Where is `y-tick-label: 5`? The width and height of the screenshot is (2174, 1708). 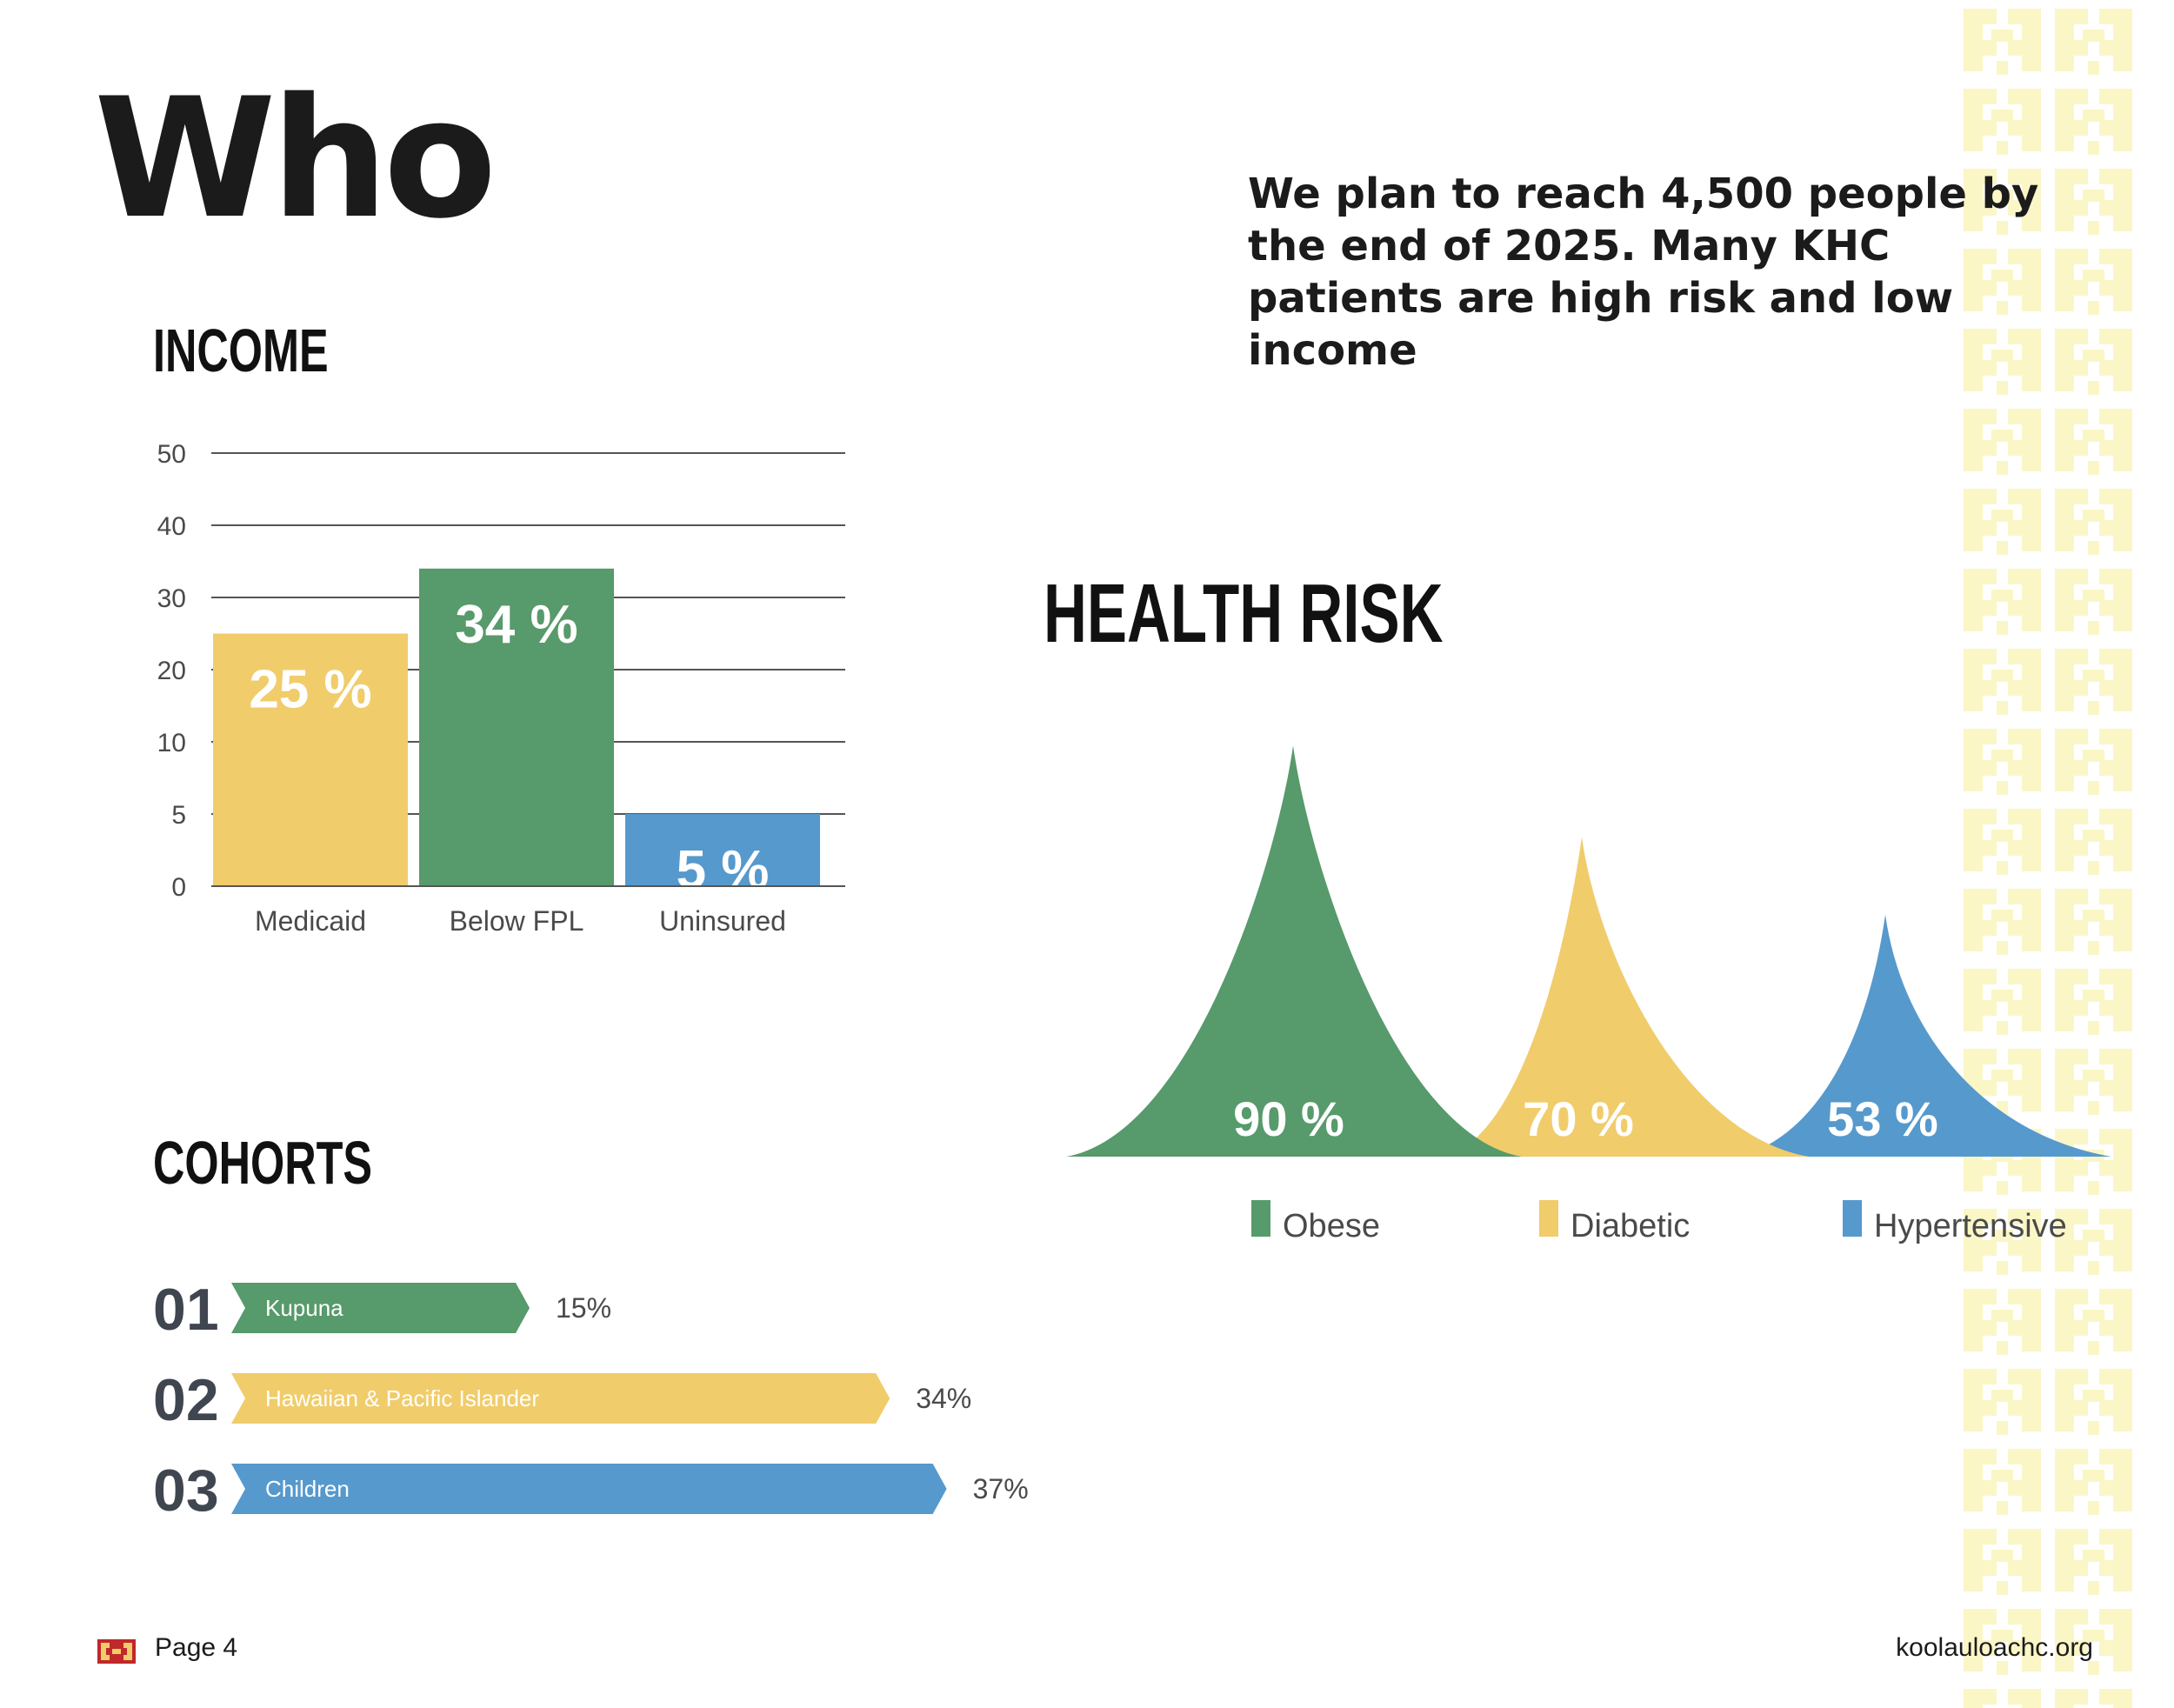 y-tick-label: 5 is located at coordinates (178, 815).